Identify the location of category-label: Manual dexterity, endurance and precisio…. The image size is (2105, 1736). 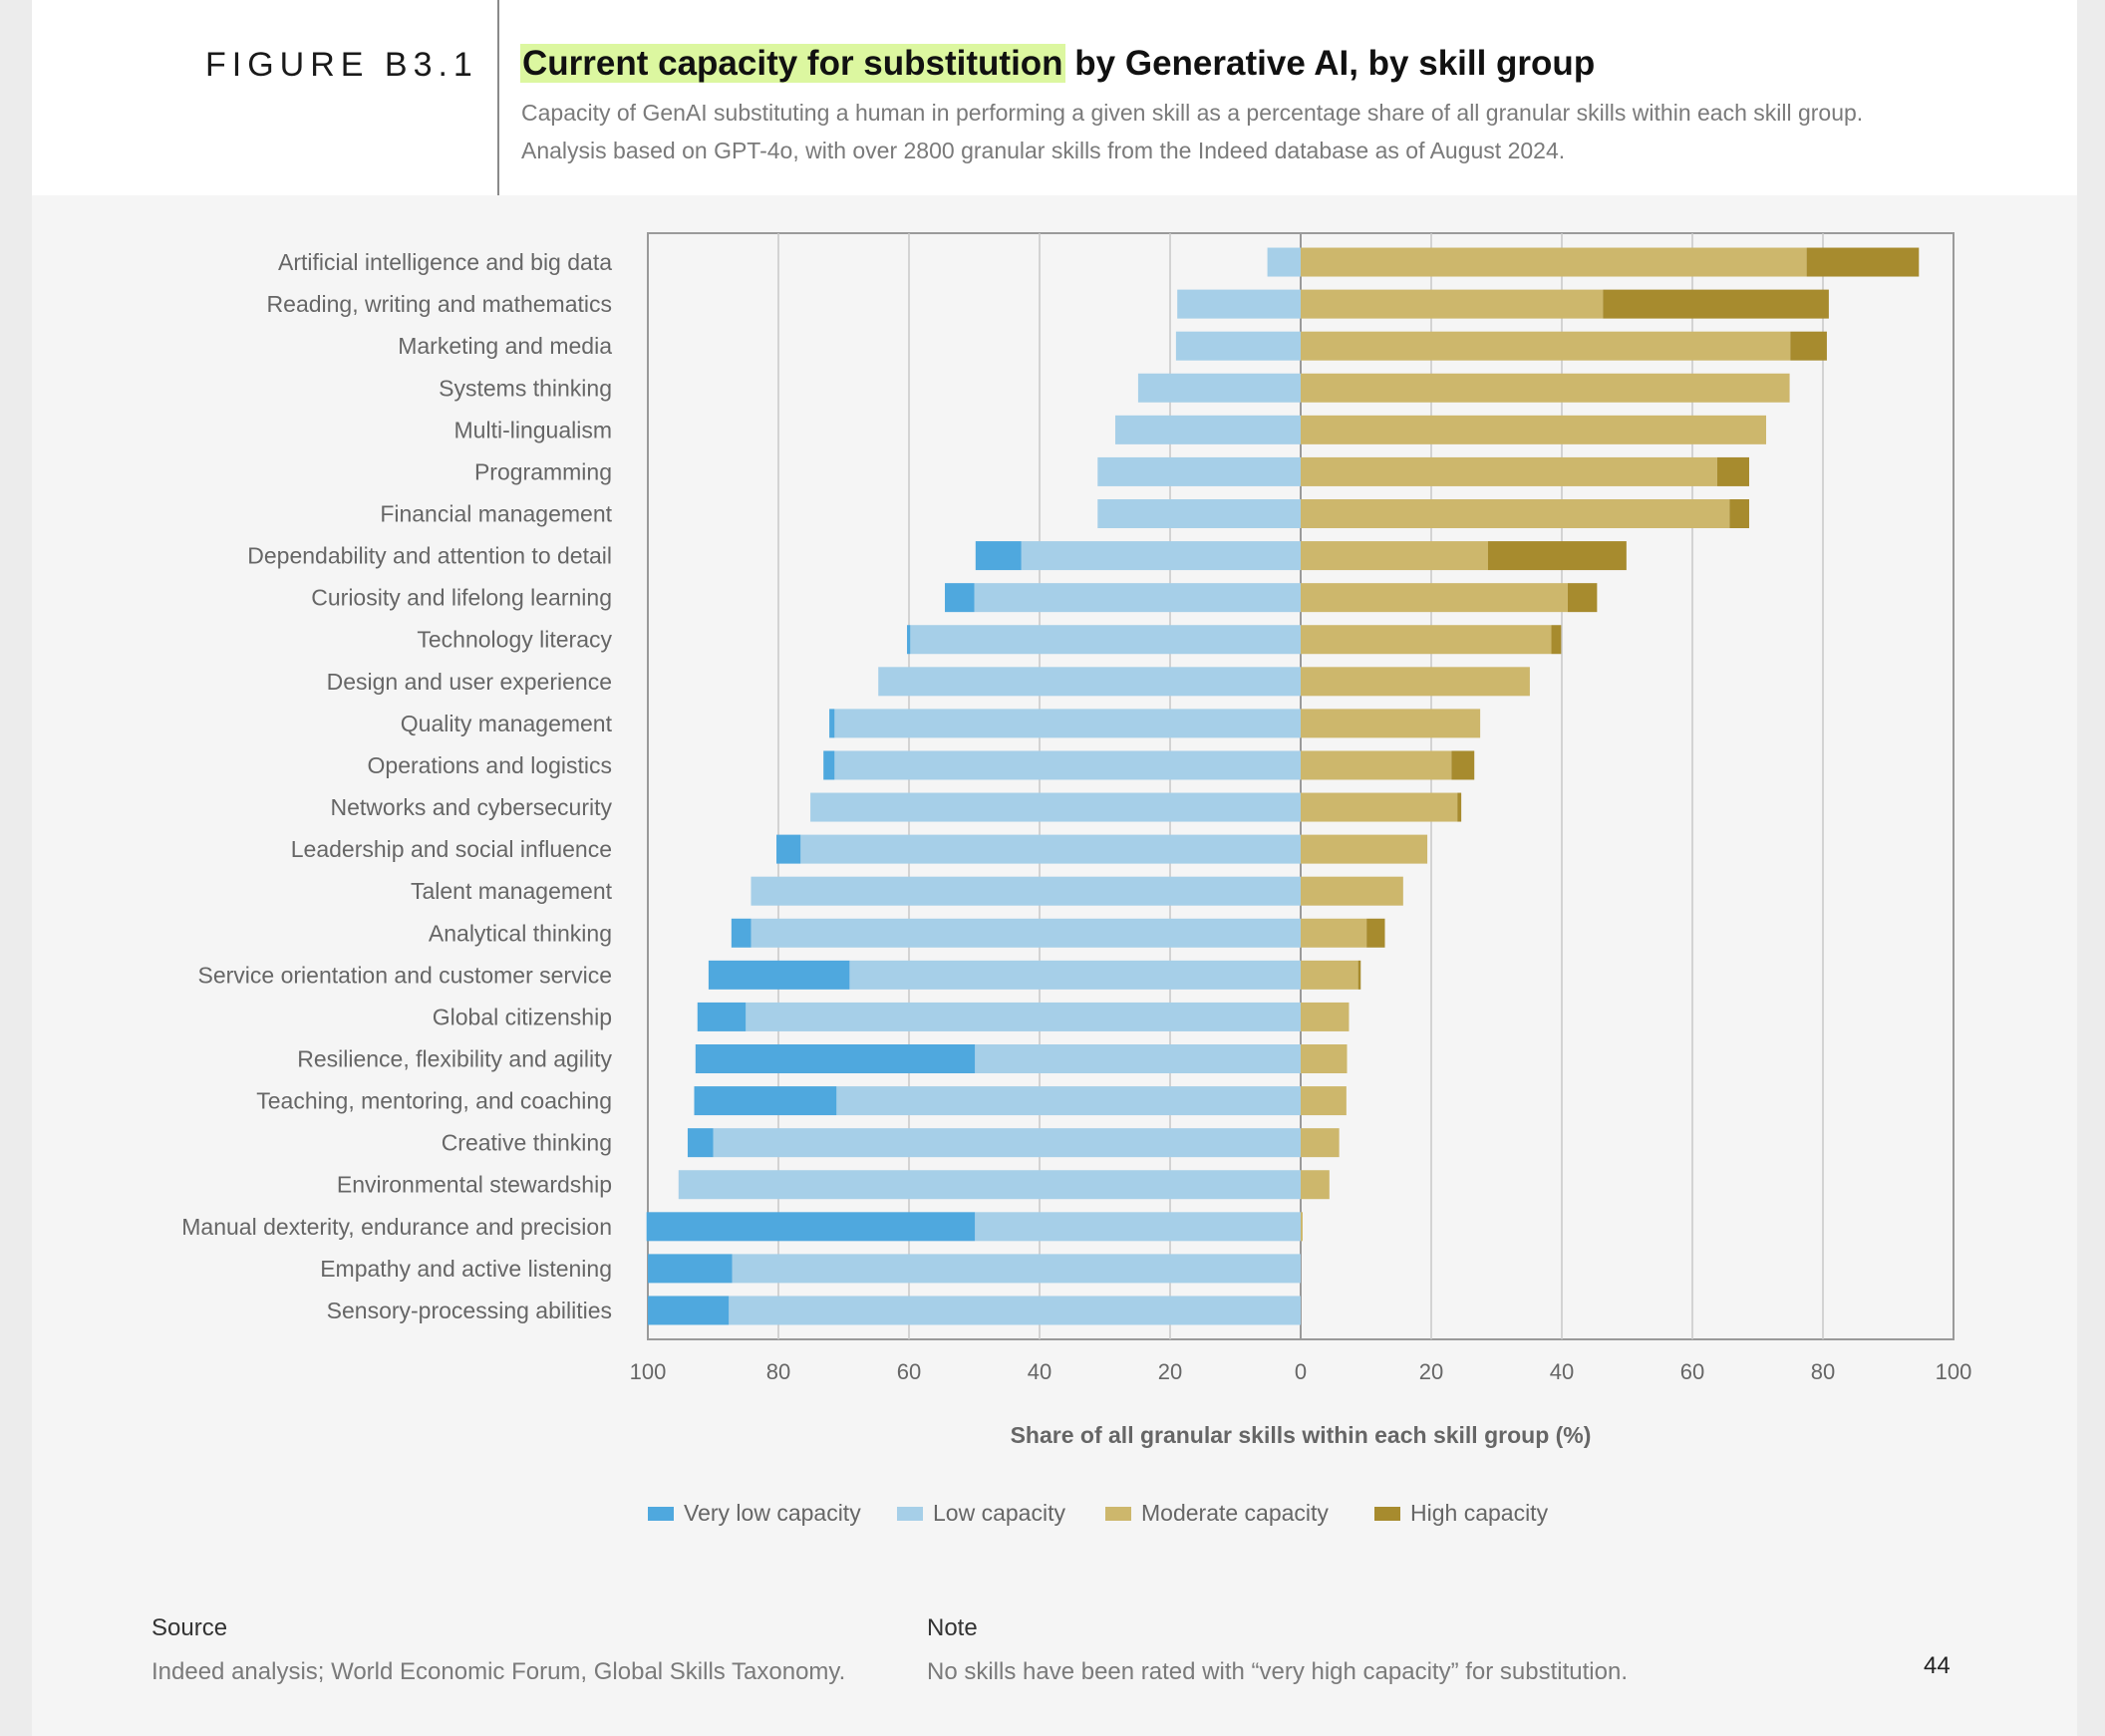
(396, 1227).